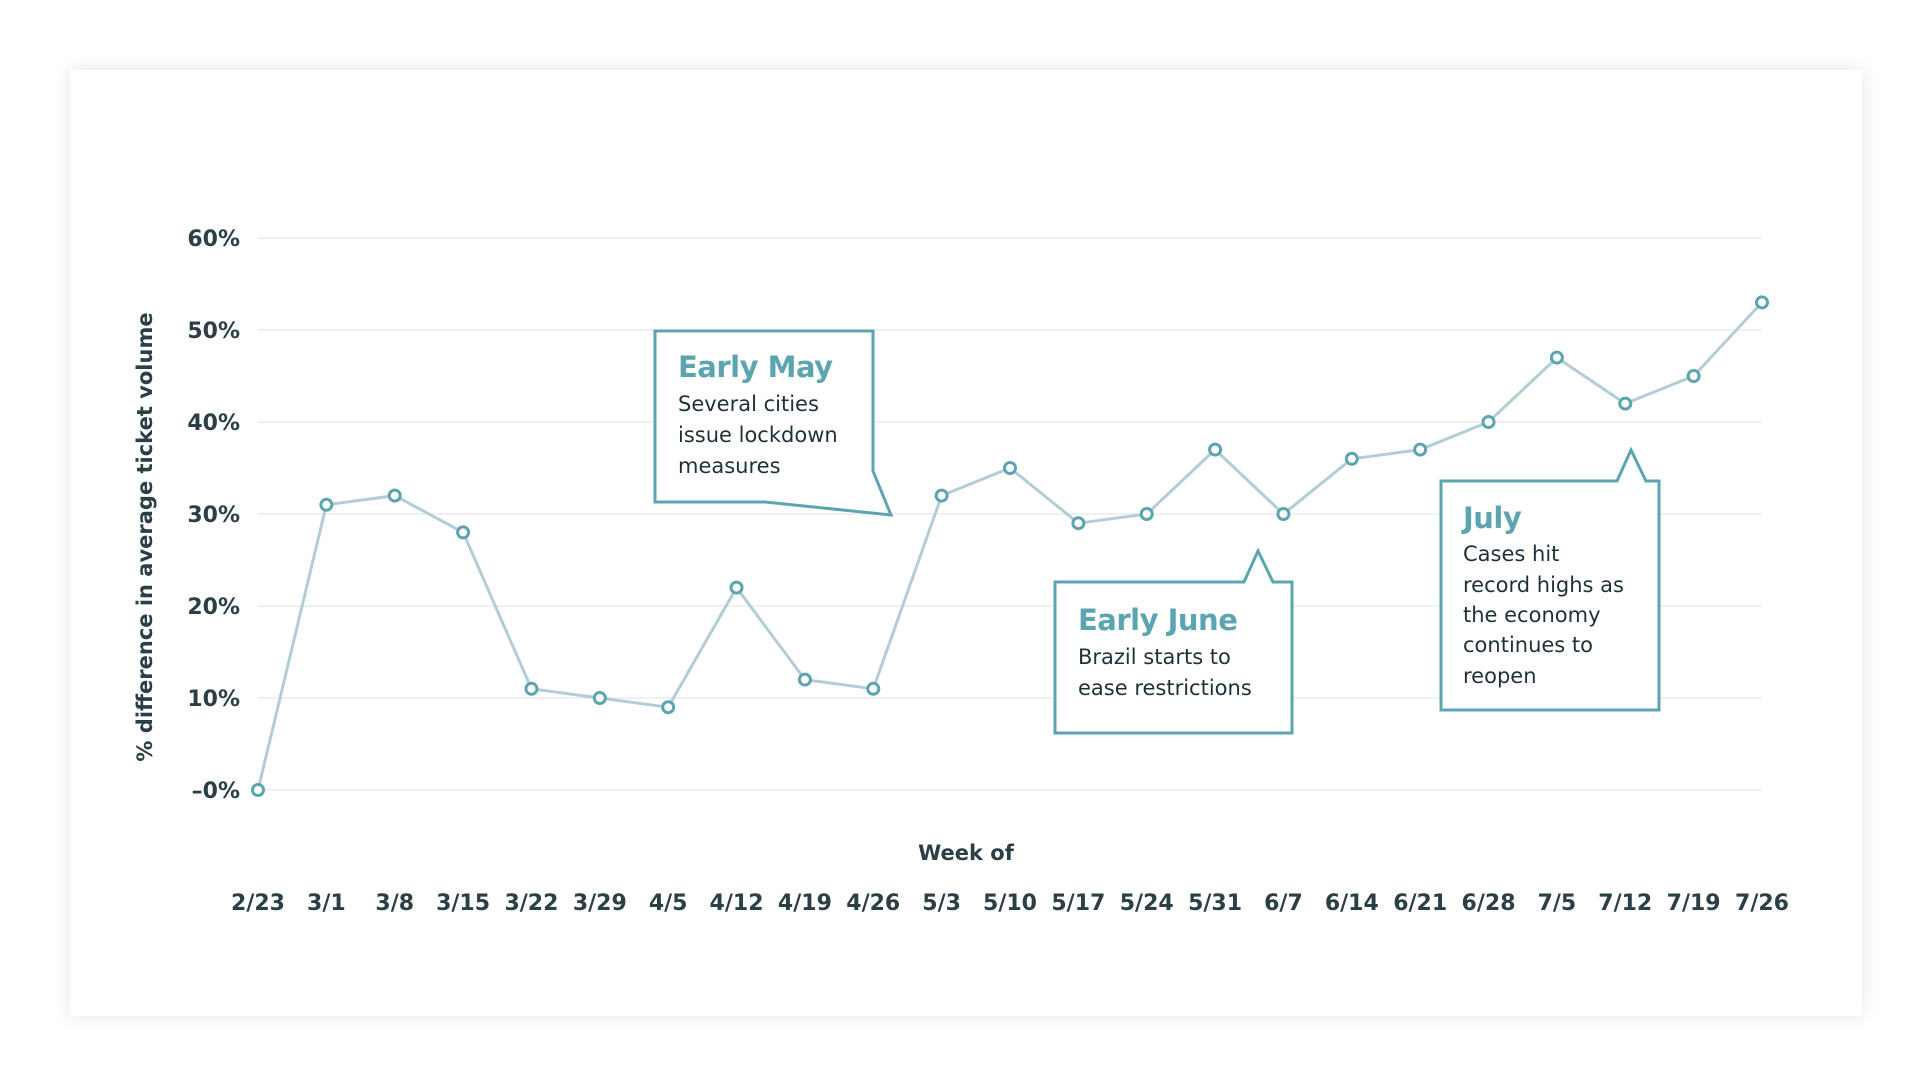  Describe the element at coordinates (758, 435) in the screenshot. I see `annotation-early-may-line-2: issue lockdown` at that location.